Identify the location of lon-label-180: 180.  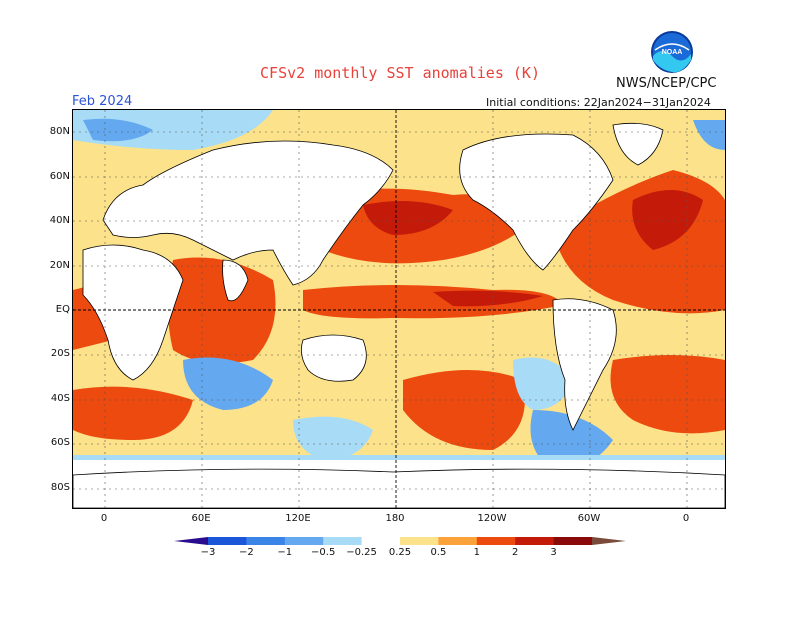
(395, 518).